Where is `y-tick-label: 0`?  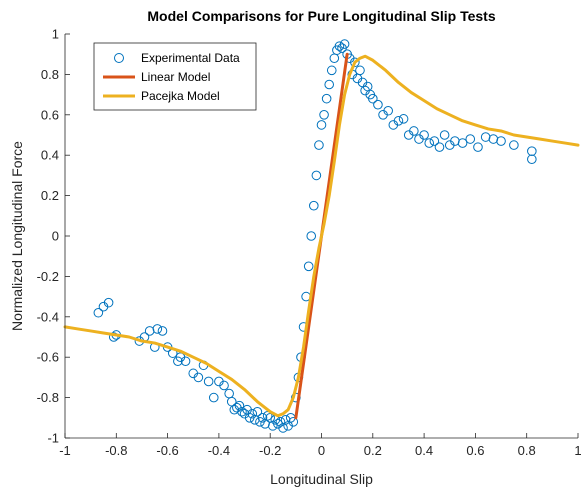 y-tick-label: 0 is located at coordinates (55, 236).